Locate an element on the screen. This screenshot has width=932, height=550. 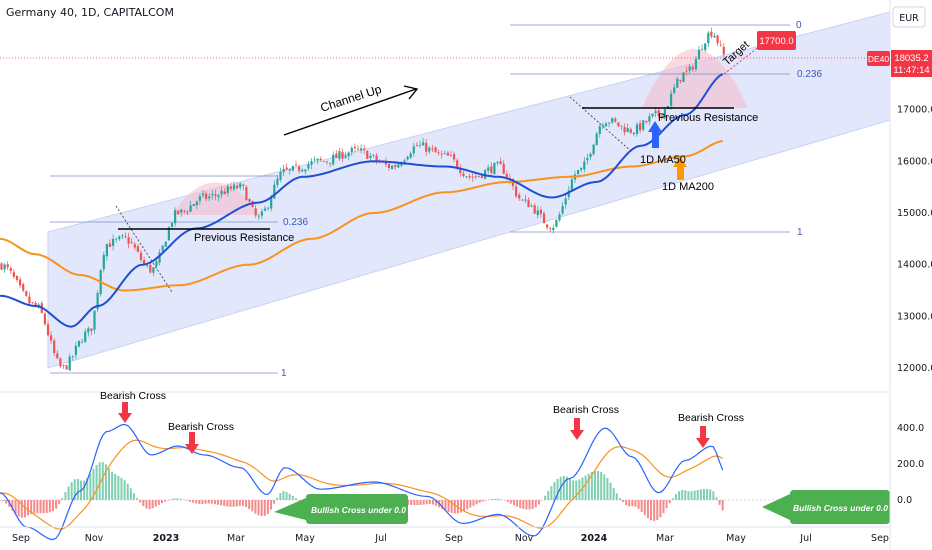
time-tick-label: 2023 is located at coordinates (166, 538).